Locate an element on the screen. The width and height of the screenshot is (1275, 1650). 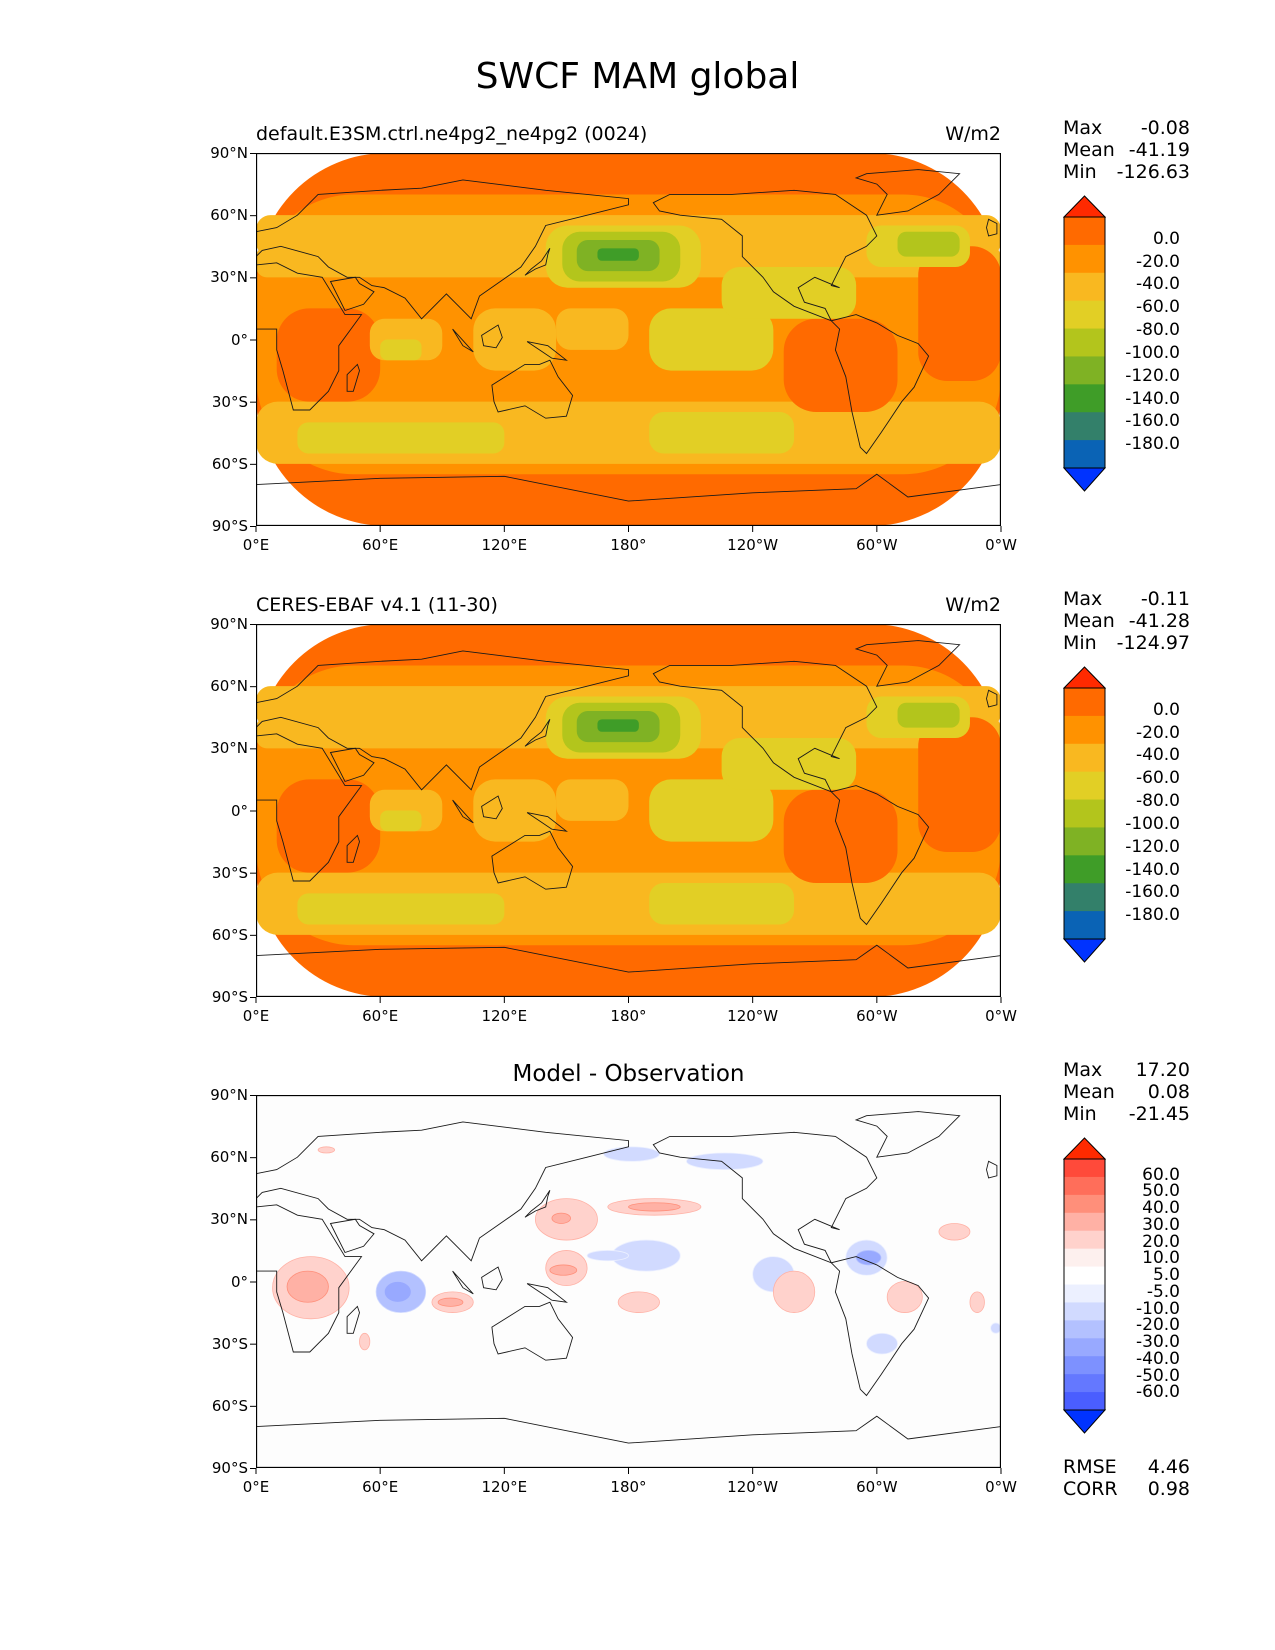
stat-value: -21.45 is located at coordinates (1159, 1114).